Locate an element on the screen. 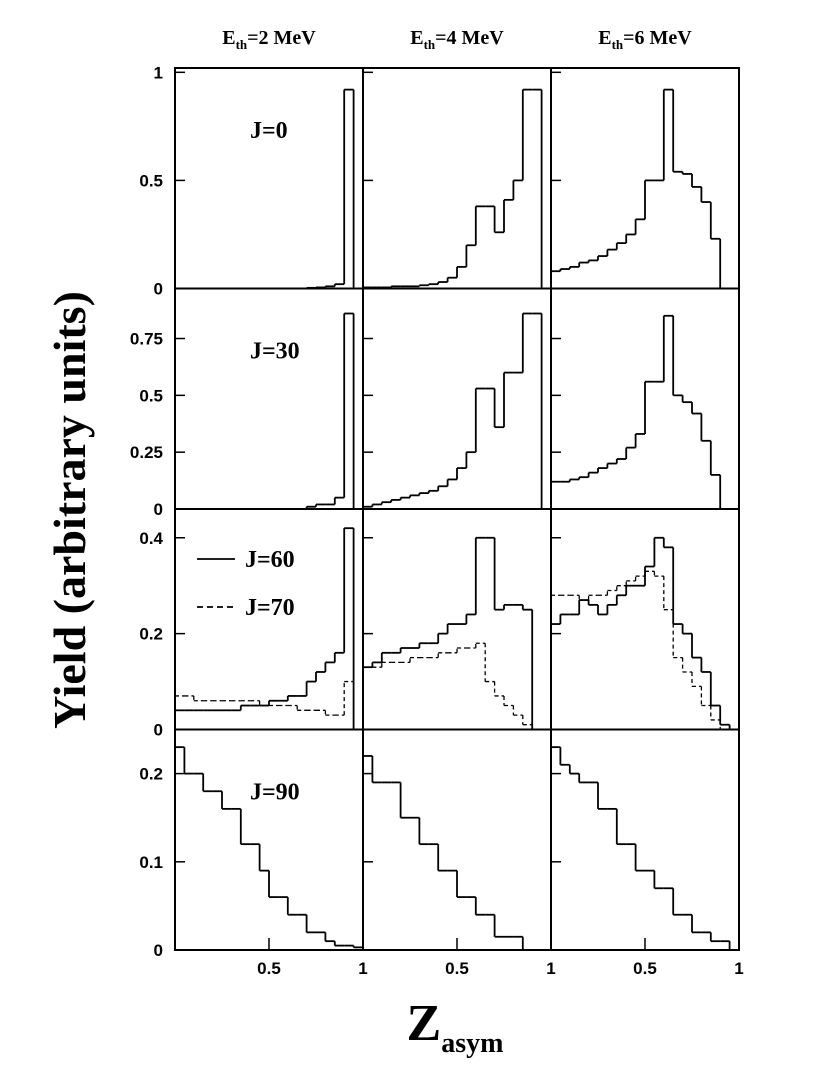  y-tick-label: 0.25 is located at coordinates (146, 452).